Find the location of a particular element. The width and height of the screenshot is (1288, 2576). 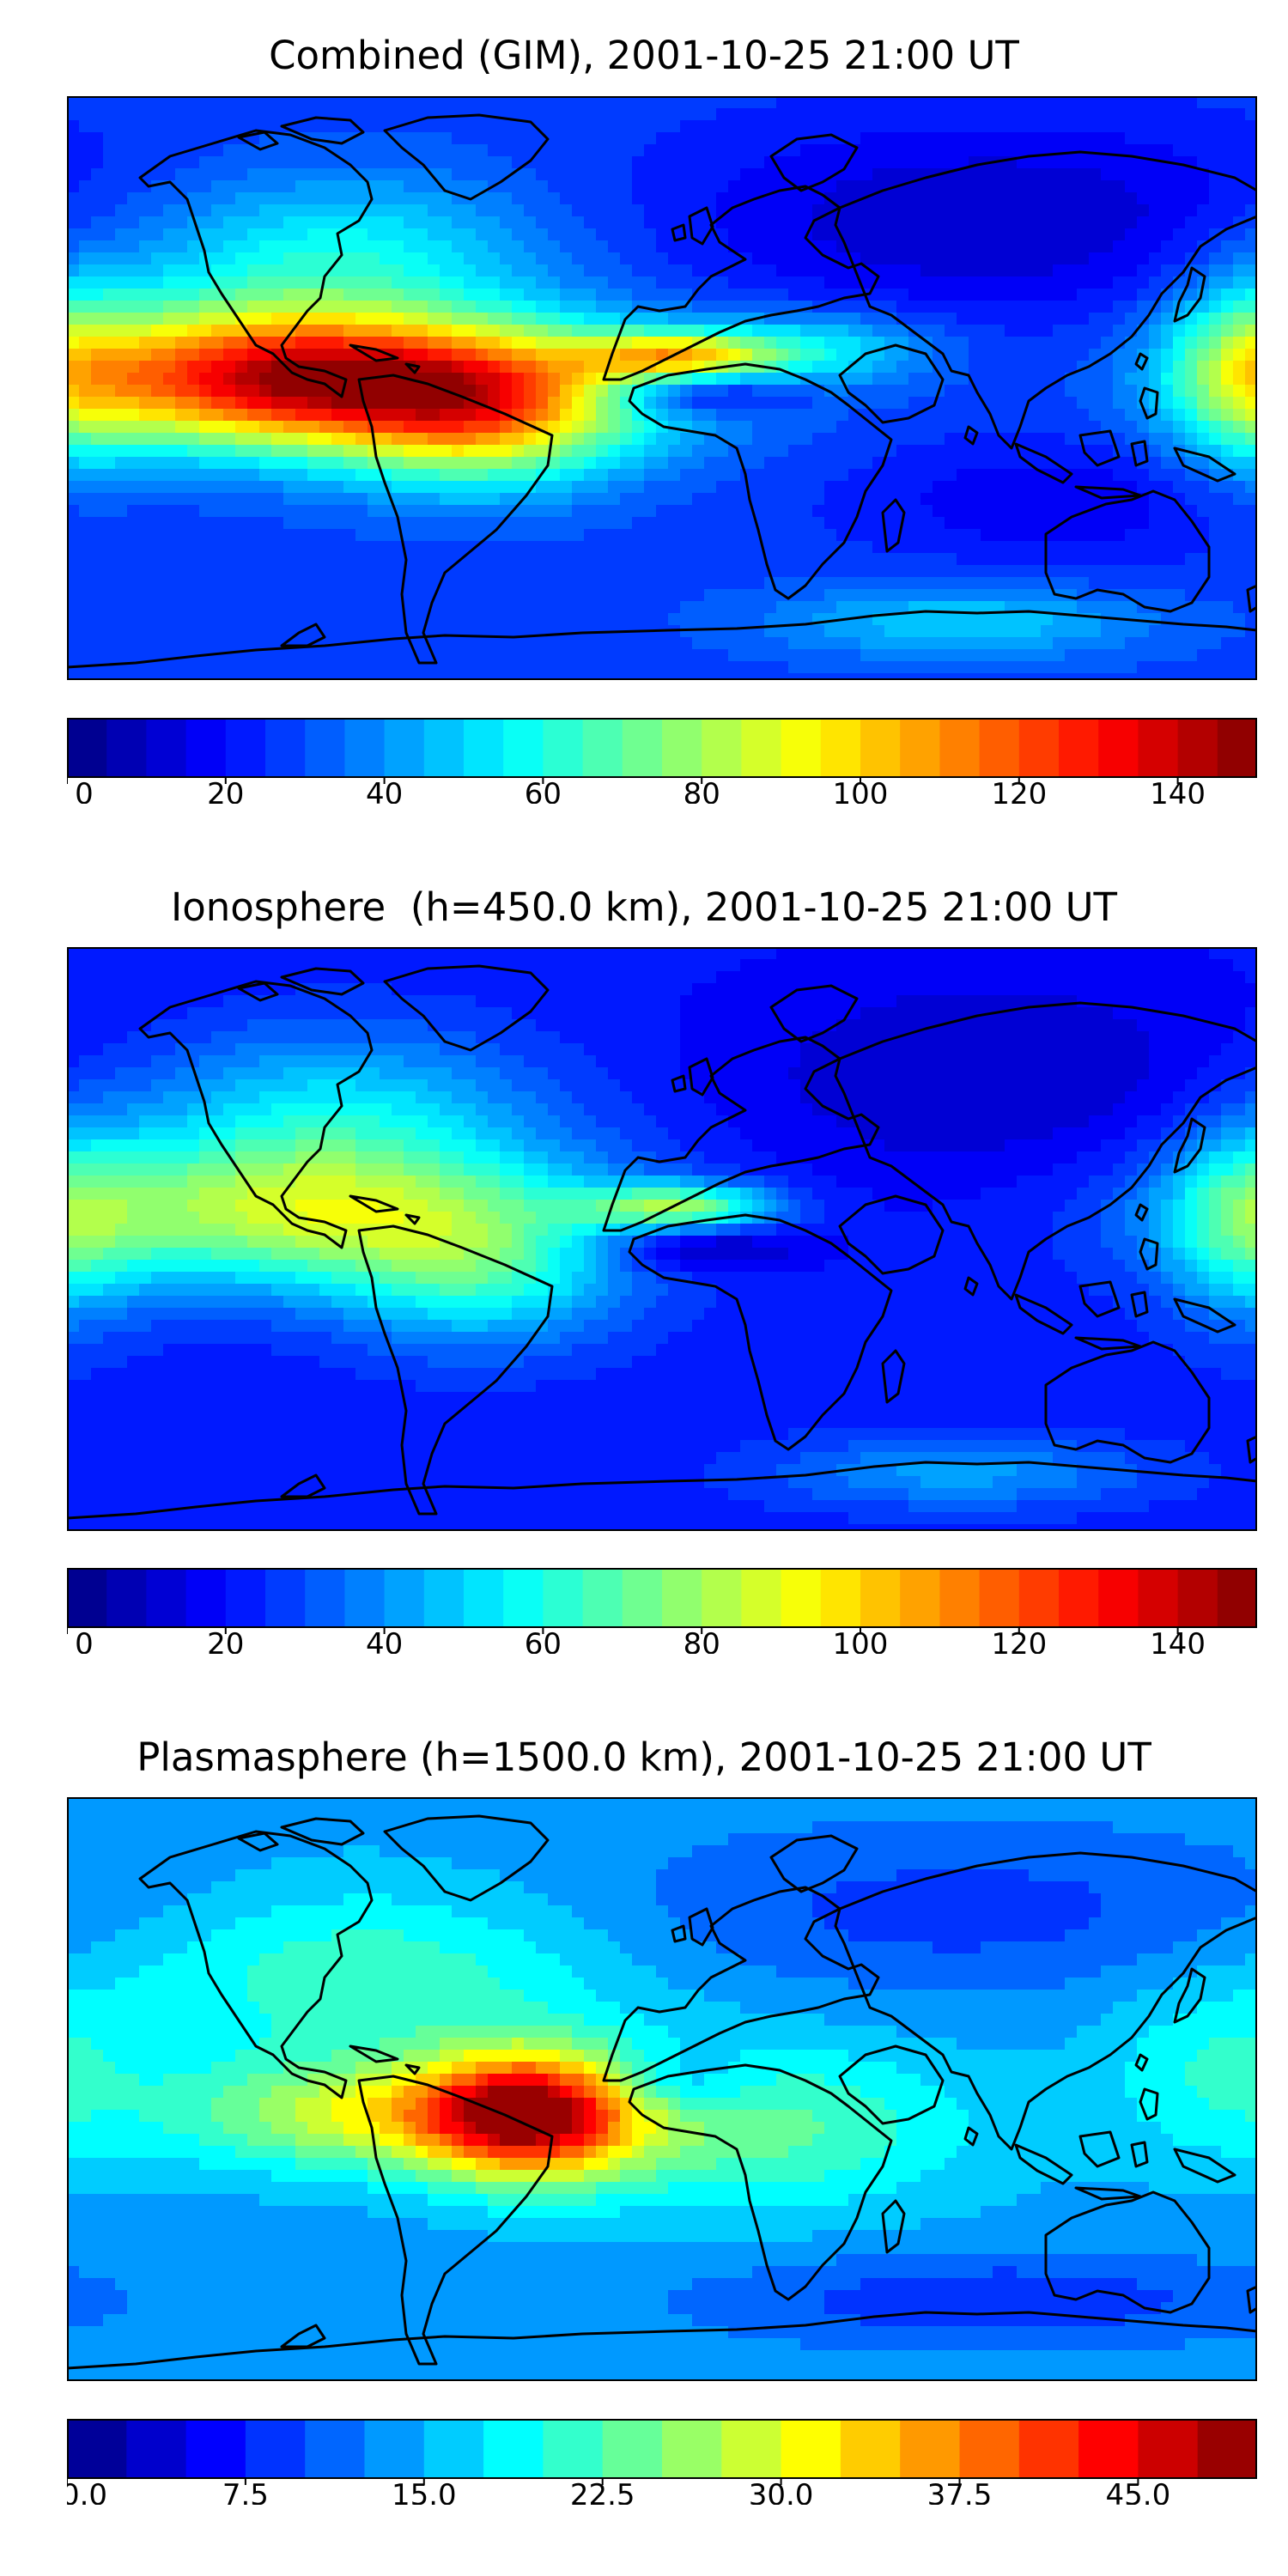

colorbar-tick-label: 60 is located at coordinates (543, 790).